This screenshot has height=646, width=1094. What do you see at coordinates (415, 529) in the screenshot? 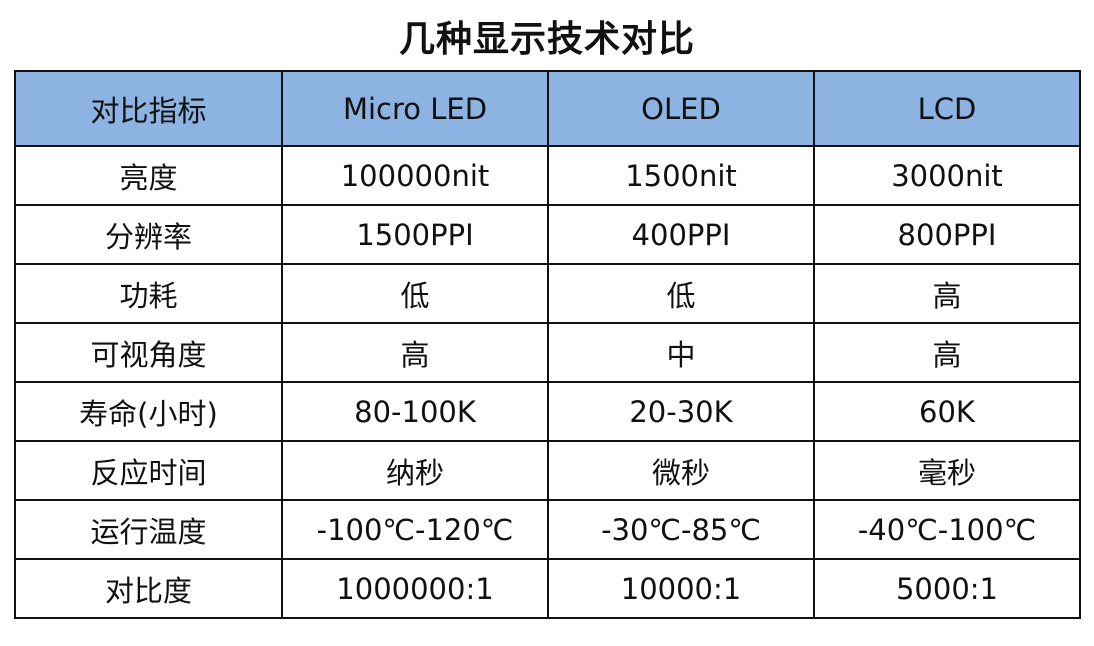
I see `cell-micro-led: -100℃-120℃` at bounding box center [415, 529].